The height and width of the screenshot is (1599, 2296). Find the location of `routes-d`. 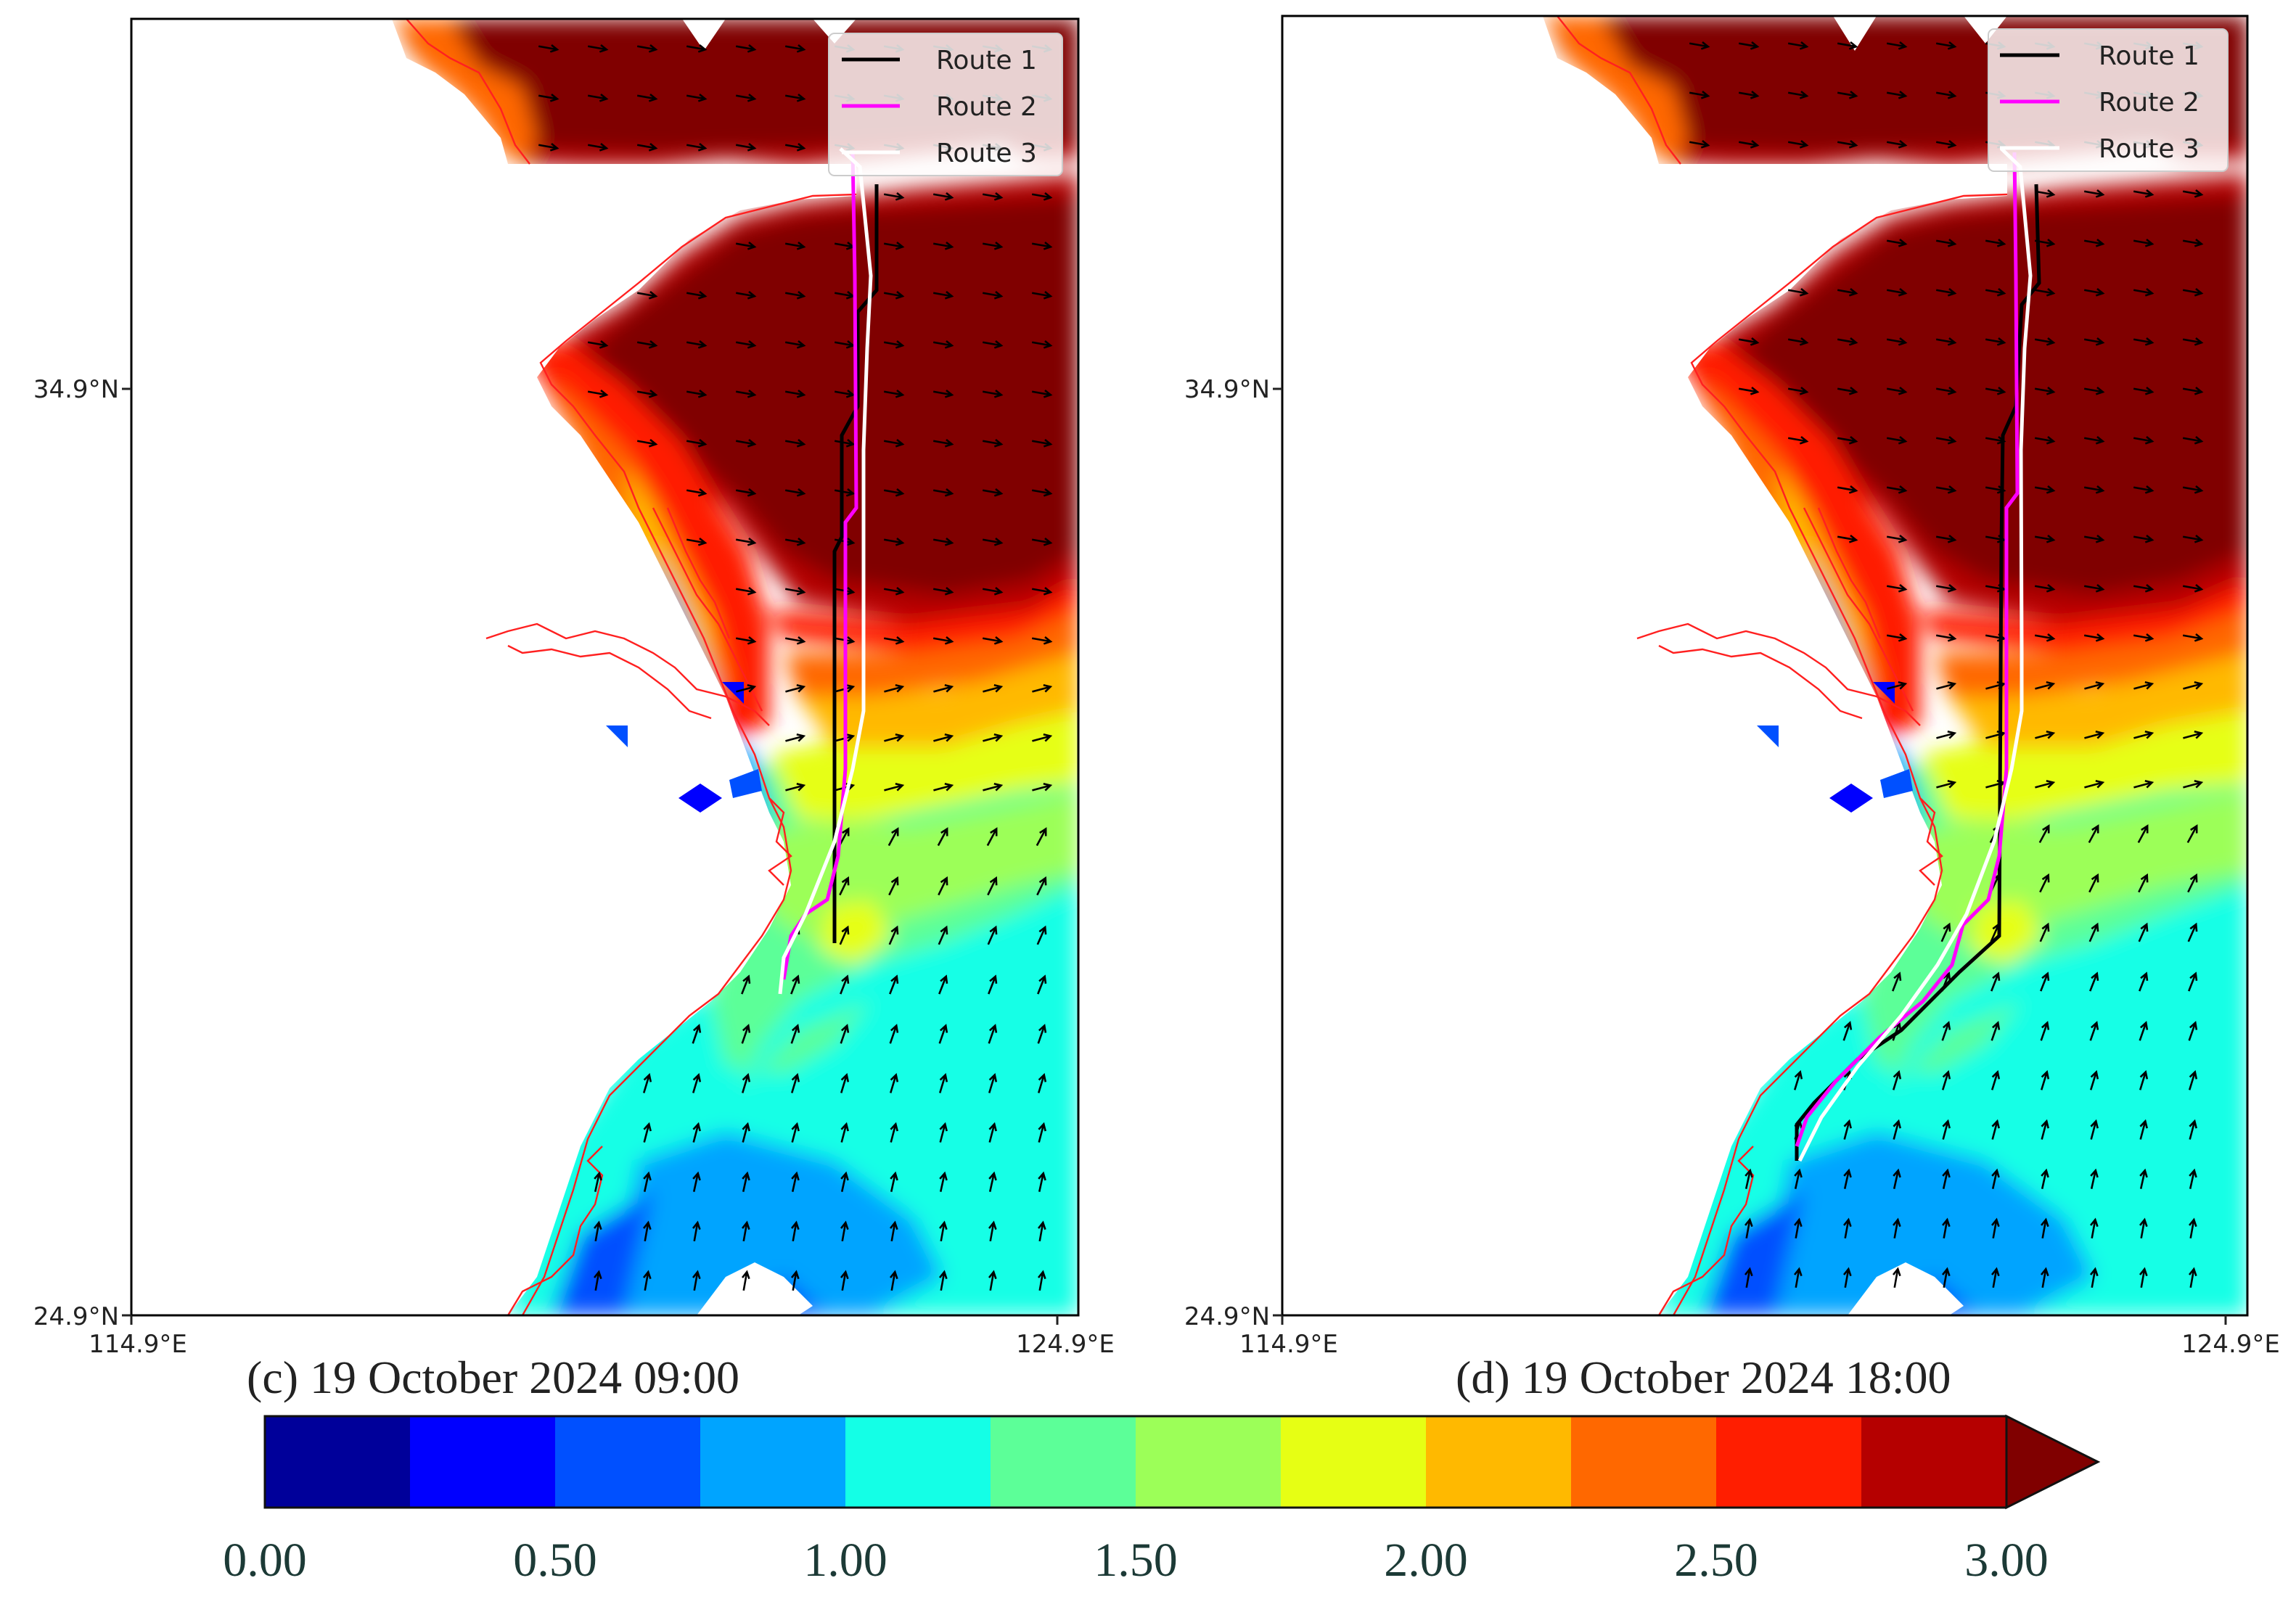

routes-d is located at coordinates (1918, 655).